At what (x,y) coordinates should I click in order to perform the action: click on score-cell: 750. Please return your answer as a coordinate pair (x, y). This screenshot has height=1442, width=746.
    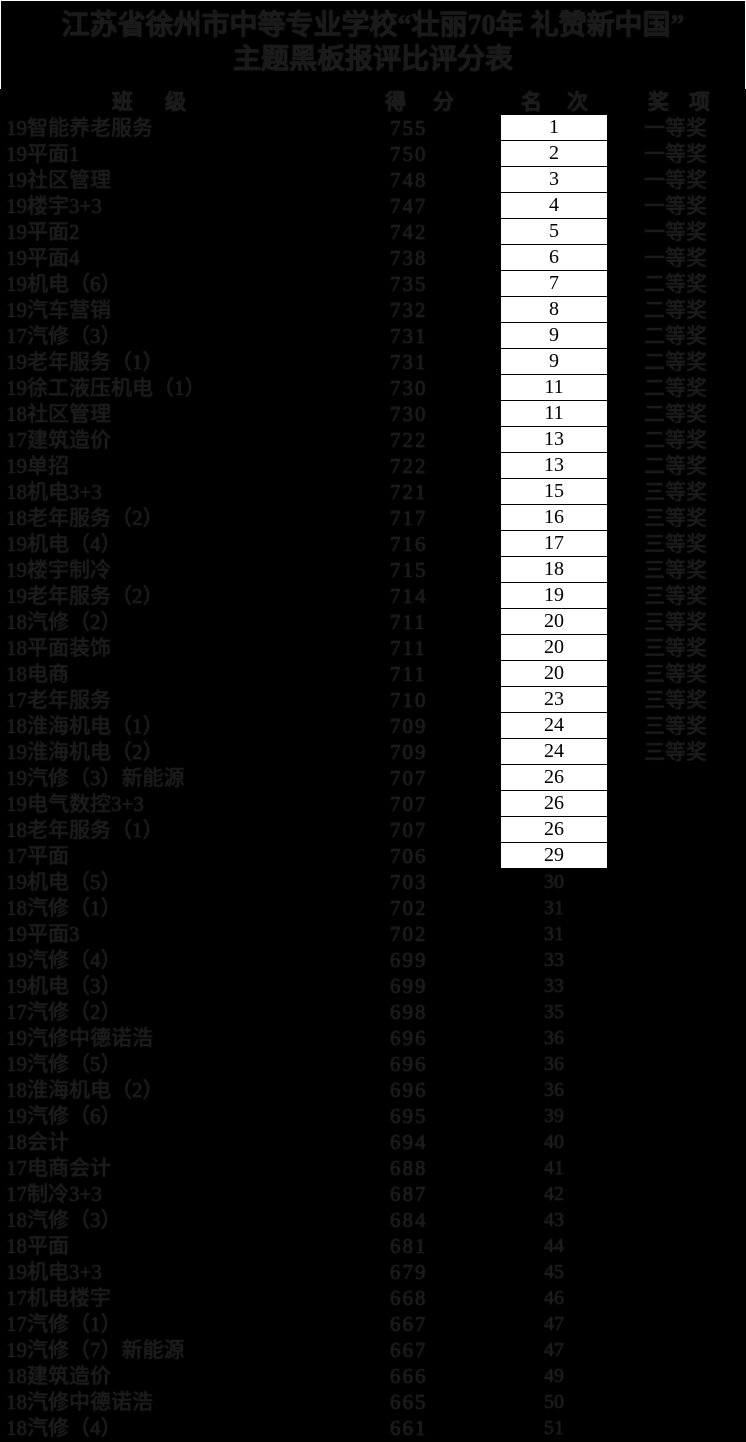
    Looking at the image, I should click on (409, 154).